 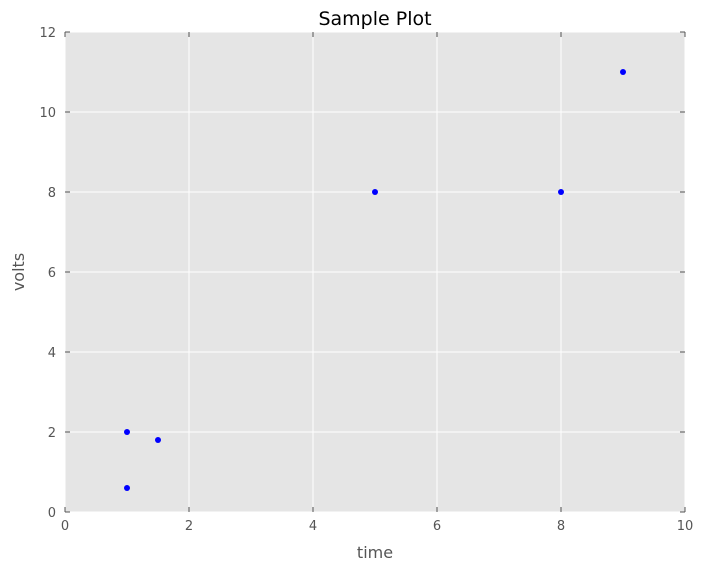 What do you see at coordinates (374, 19) in the screenshot?
I see `chart-title: Sample Plot` at bounding box center [374, 19].